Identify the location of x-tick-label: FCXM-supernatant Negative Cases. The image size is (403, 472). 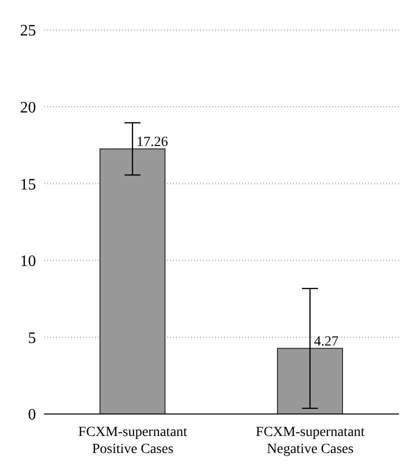
(310, 441).